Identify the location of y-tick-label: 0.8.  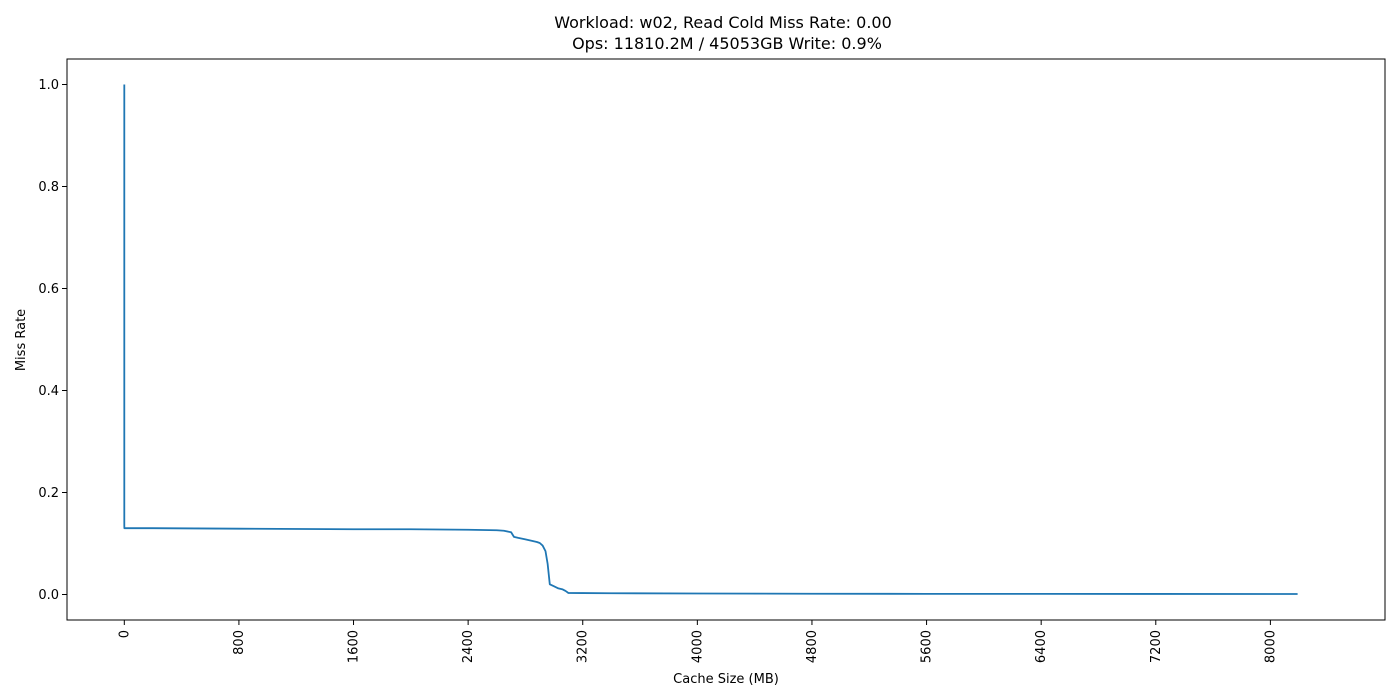
(48, 187).